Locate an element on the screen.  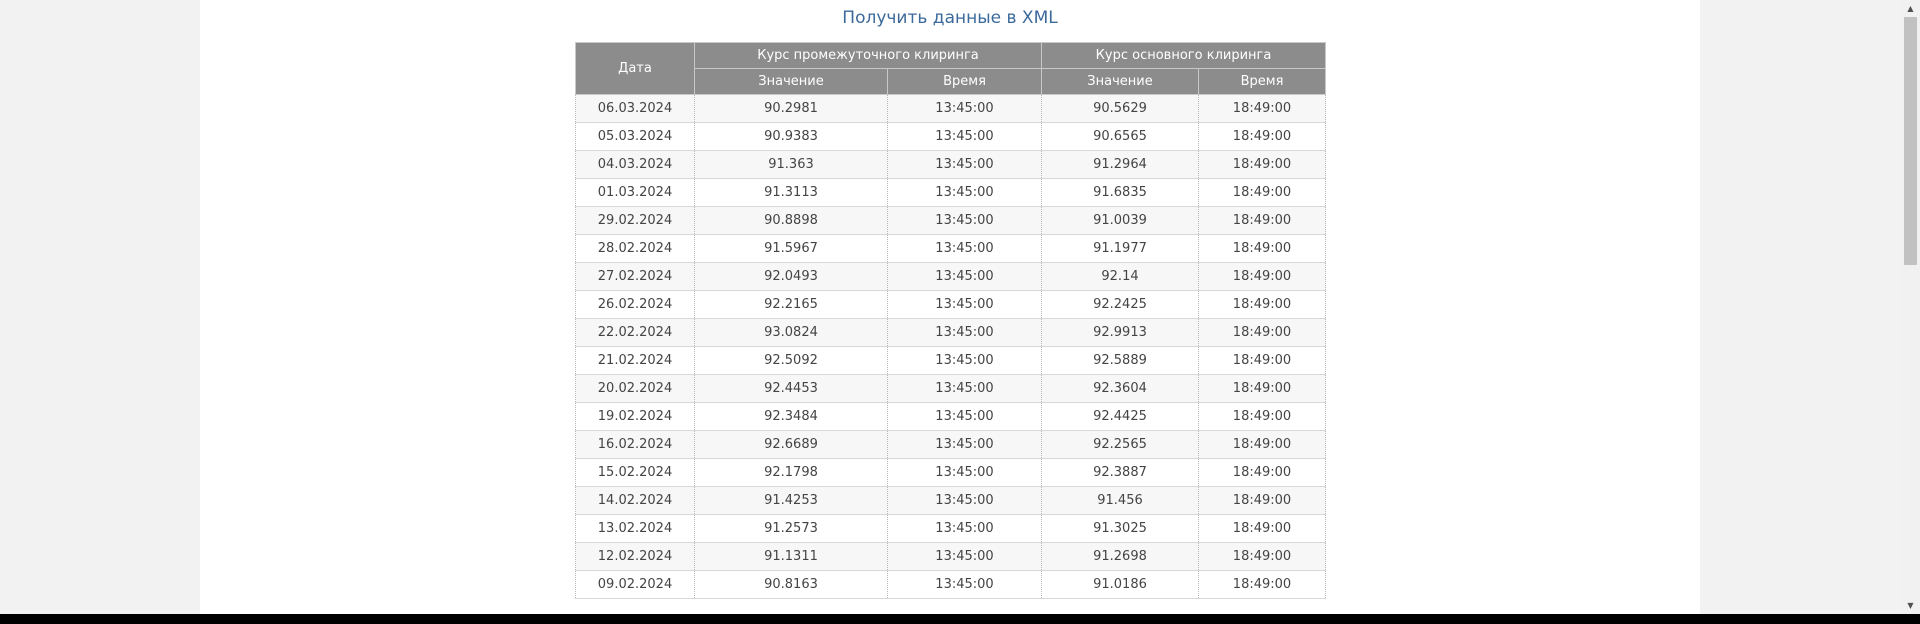
cell-main-value: 92.2425 is located at coordinates (1120, 304).